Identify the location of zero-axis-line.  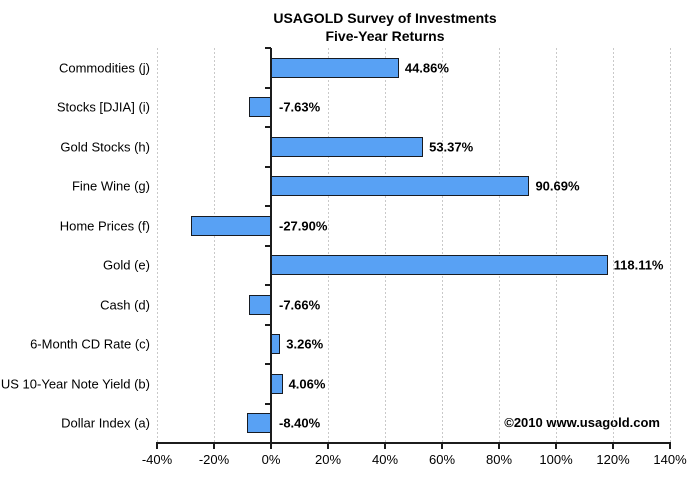
(271, 245).